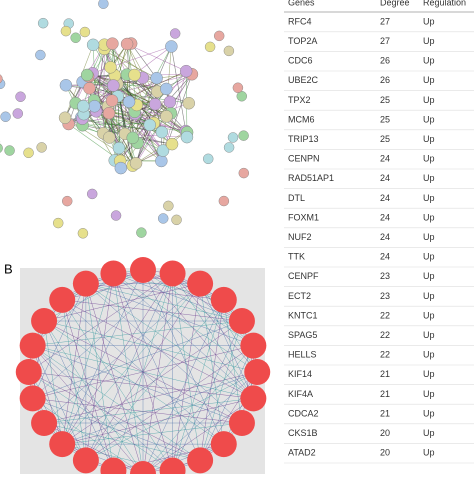 This screenshot has width=474, height=479. What do you see at coordinates (8, 268) in the screenshot?
I see `panel-label: B` at bounding box center [8, 268].